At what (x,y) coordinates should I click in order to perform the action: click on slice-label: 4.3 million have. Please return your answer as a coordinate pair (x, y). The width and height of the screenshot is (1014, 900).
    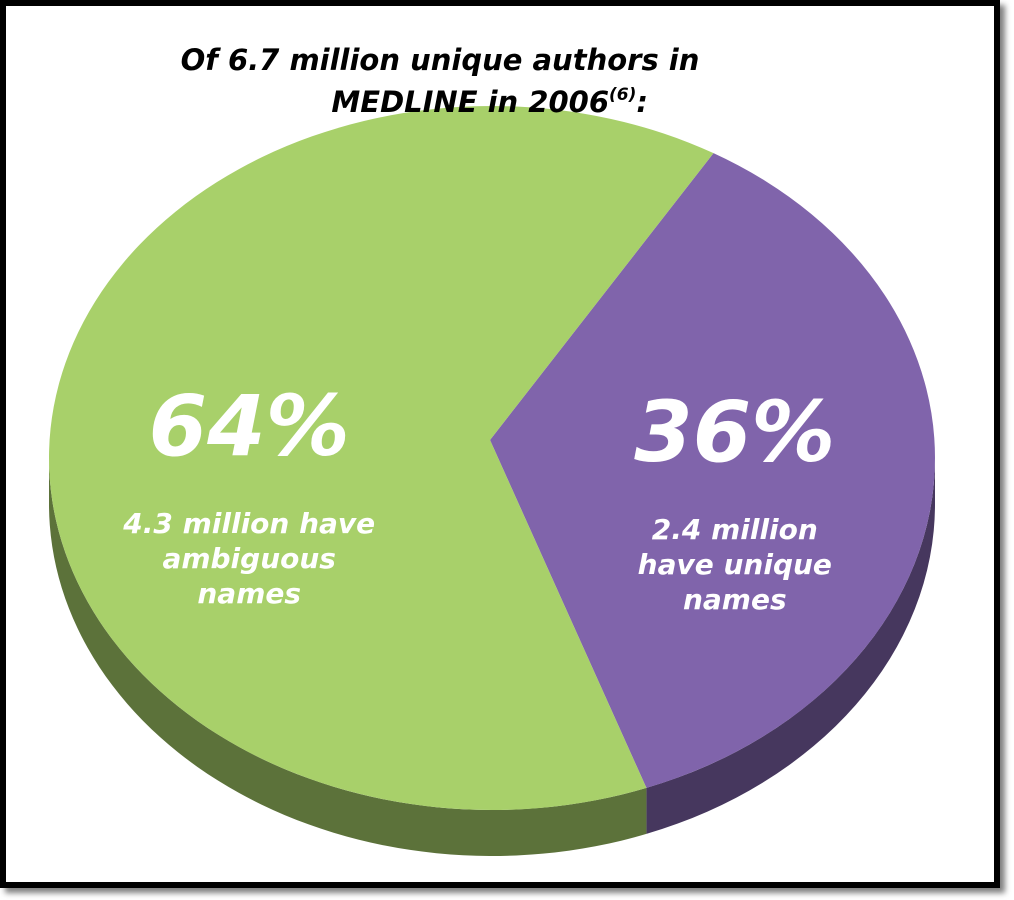
    Looking at the image, I should click on (248, 523).